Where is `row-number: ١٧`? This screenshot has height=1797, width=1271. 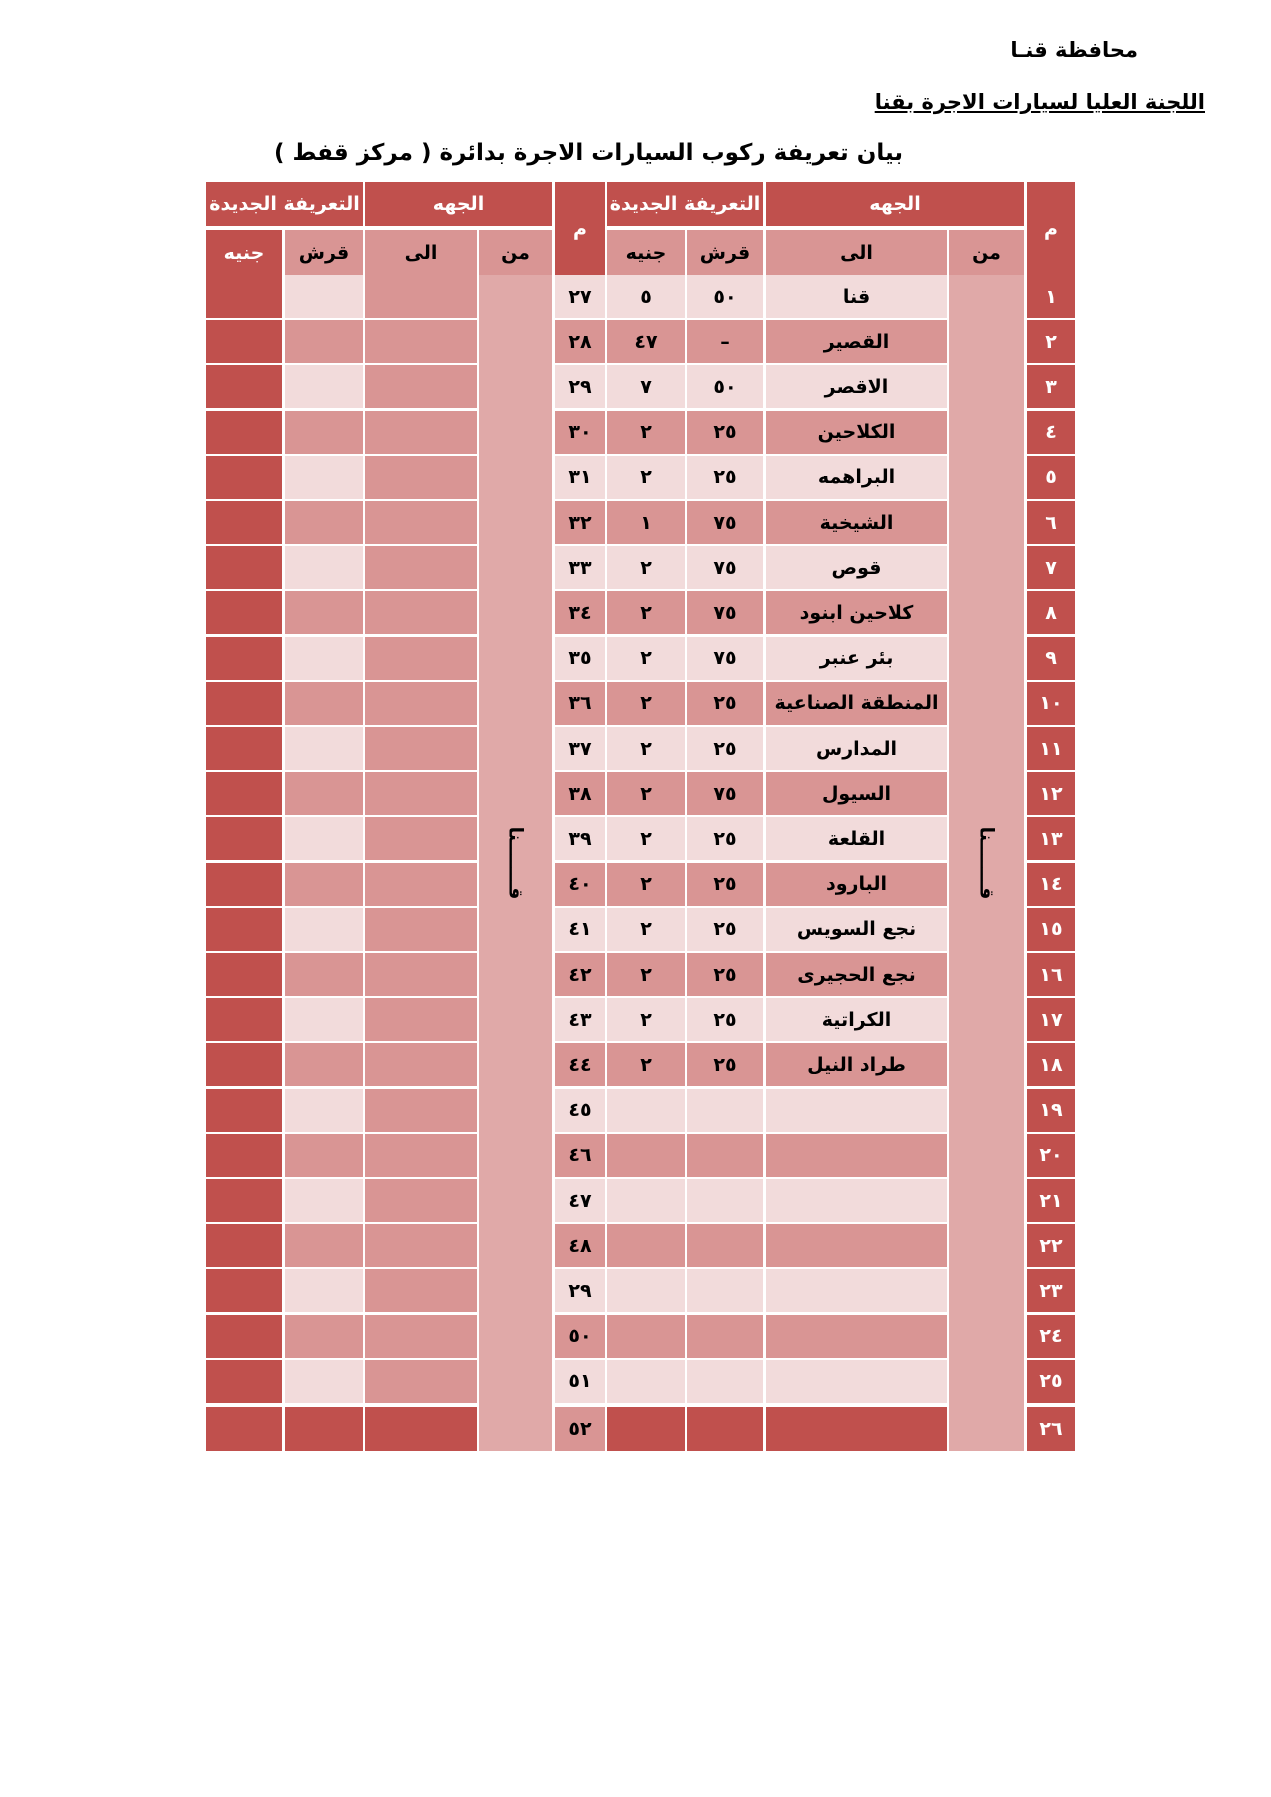 row-number: ١٧ is located at coordinates (1051, 1020).